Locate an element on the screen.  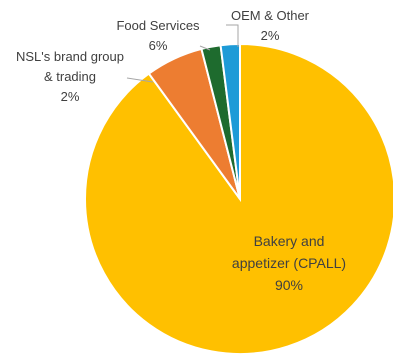
leader-lines is located at coordinates (182, 53).